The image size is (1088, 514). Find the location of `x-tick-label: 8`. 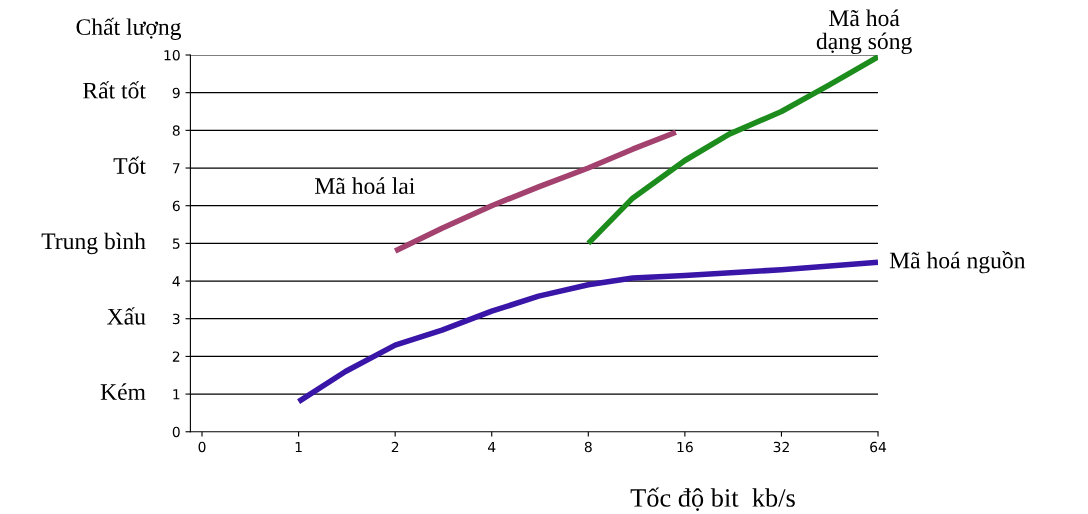

x-tick-label: 8 is located at coordinates (588, 447).